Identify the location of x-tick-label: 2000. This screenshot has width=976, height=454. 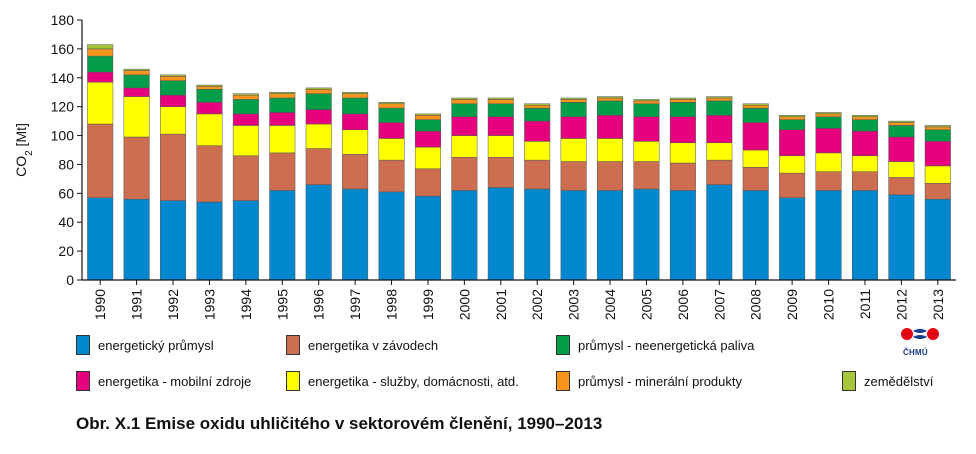
(464, 304).